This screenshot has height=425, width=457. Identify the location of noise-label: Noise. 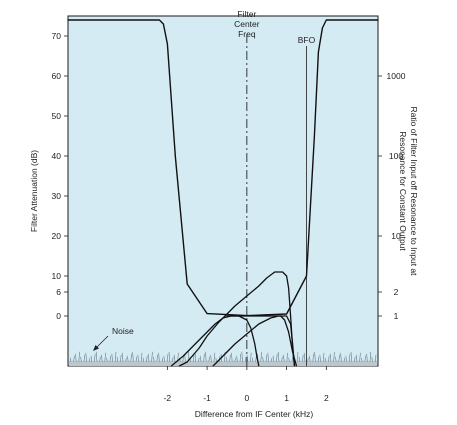
(123, 331).